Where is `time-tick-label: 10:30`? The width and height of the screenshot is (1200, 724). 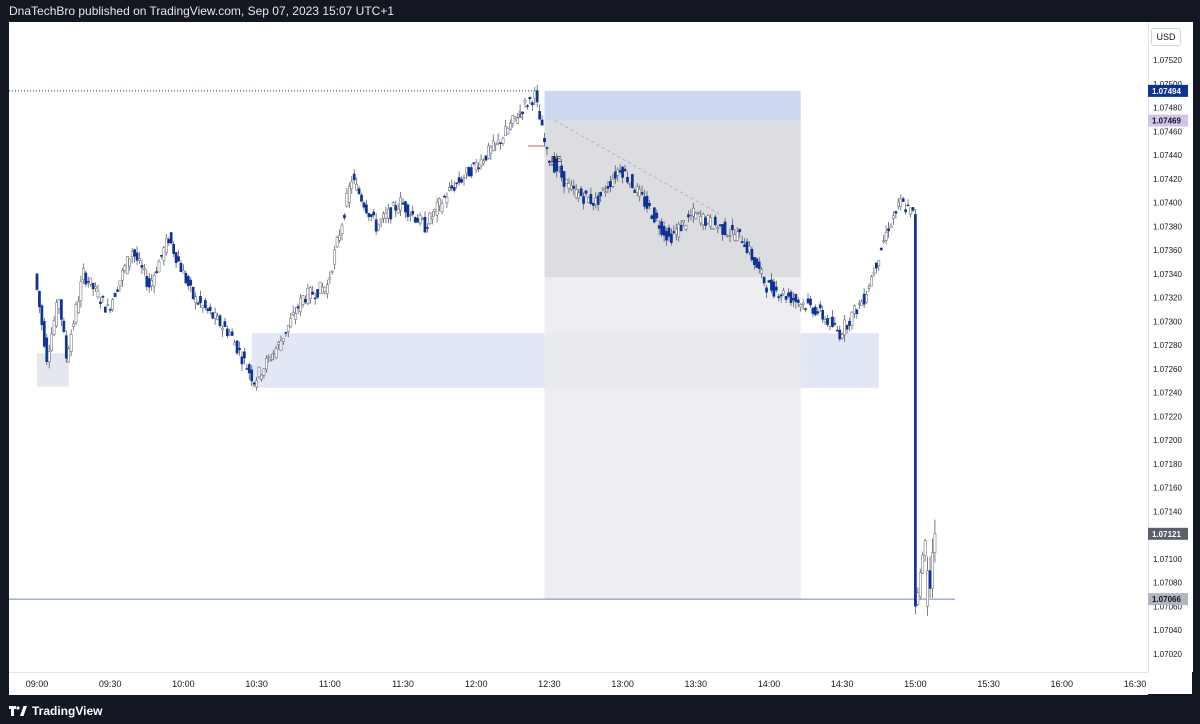
time-tick-label: 10:30 is located at coordinates (256, 684).